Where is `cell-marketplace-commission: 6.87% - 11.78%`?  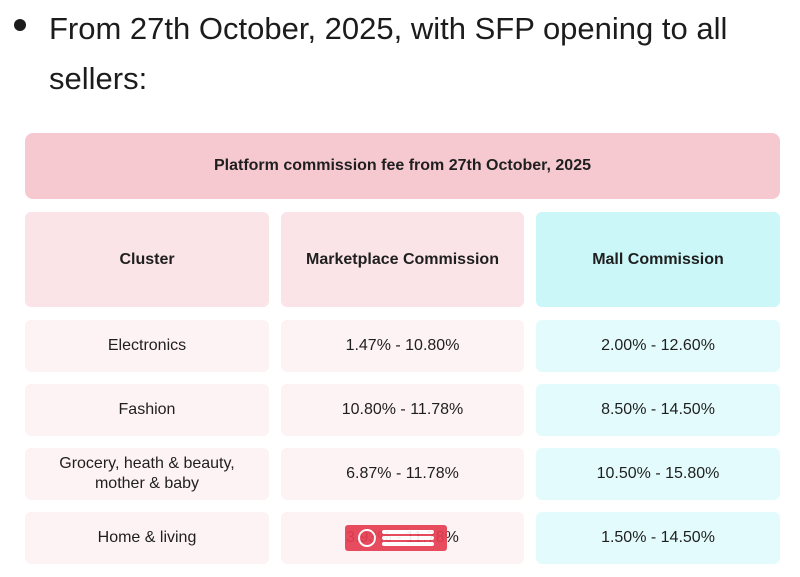
cell-marketplace-commission: 6.87% - 11.78% is located at coordinates (402, 474).